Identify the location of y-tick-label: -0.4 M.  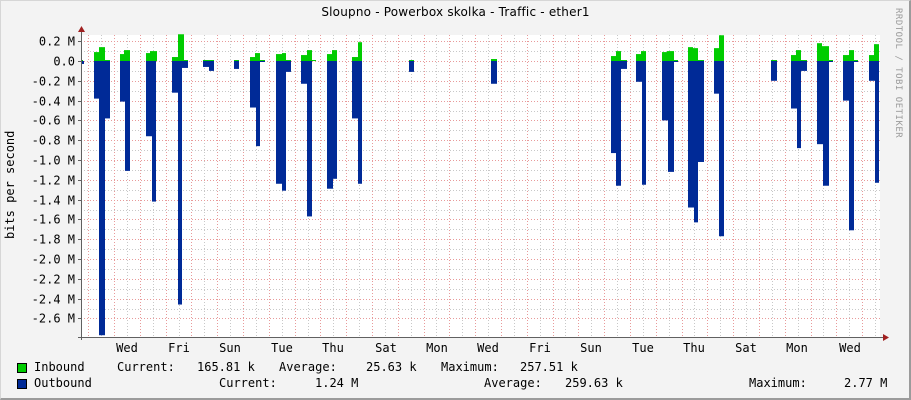
(53, 102).